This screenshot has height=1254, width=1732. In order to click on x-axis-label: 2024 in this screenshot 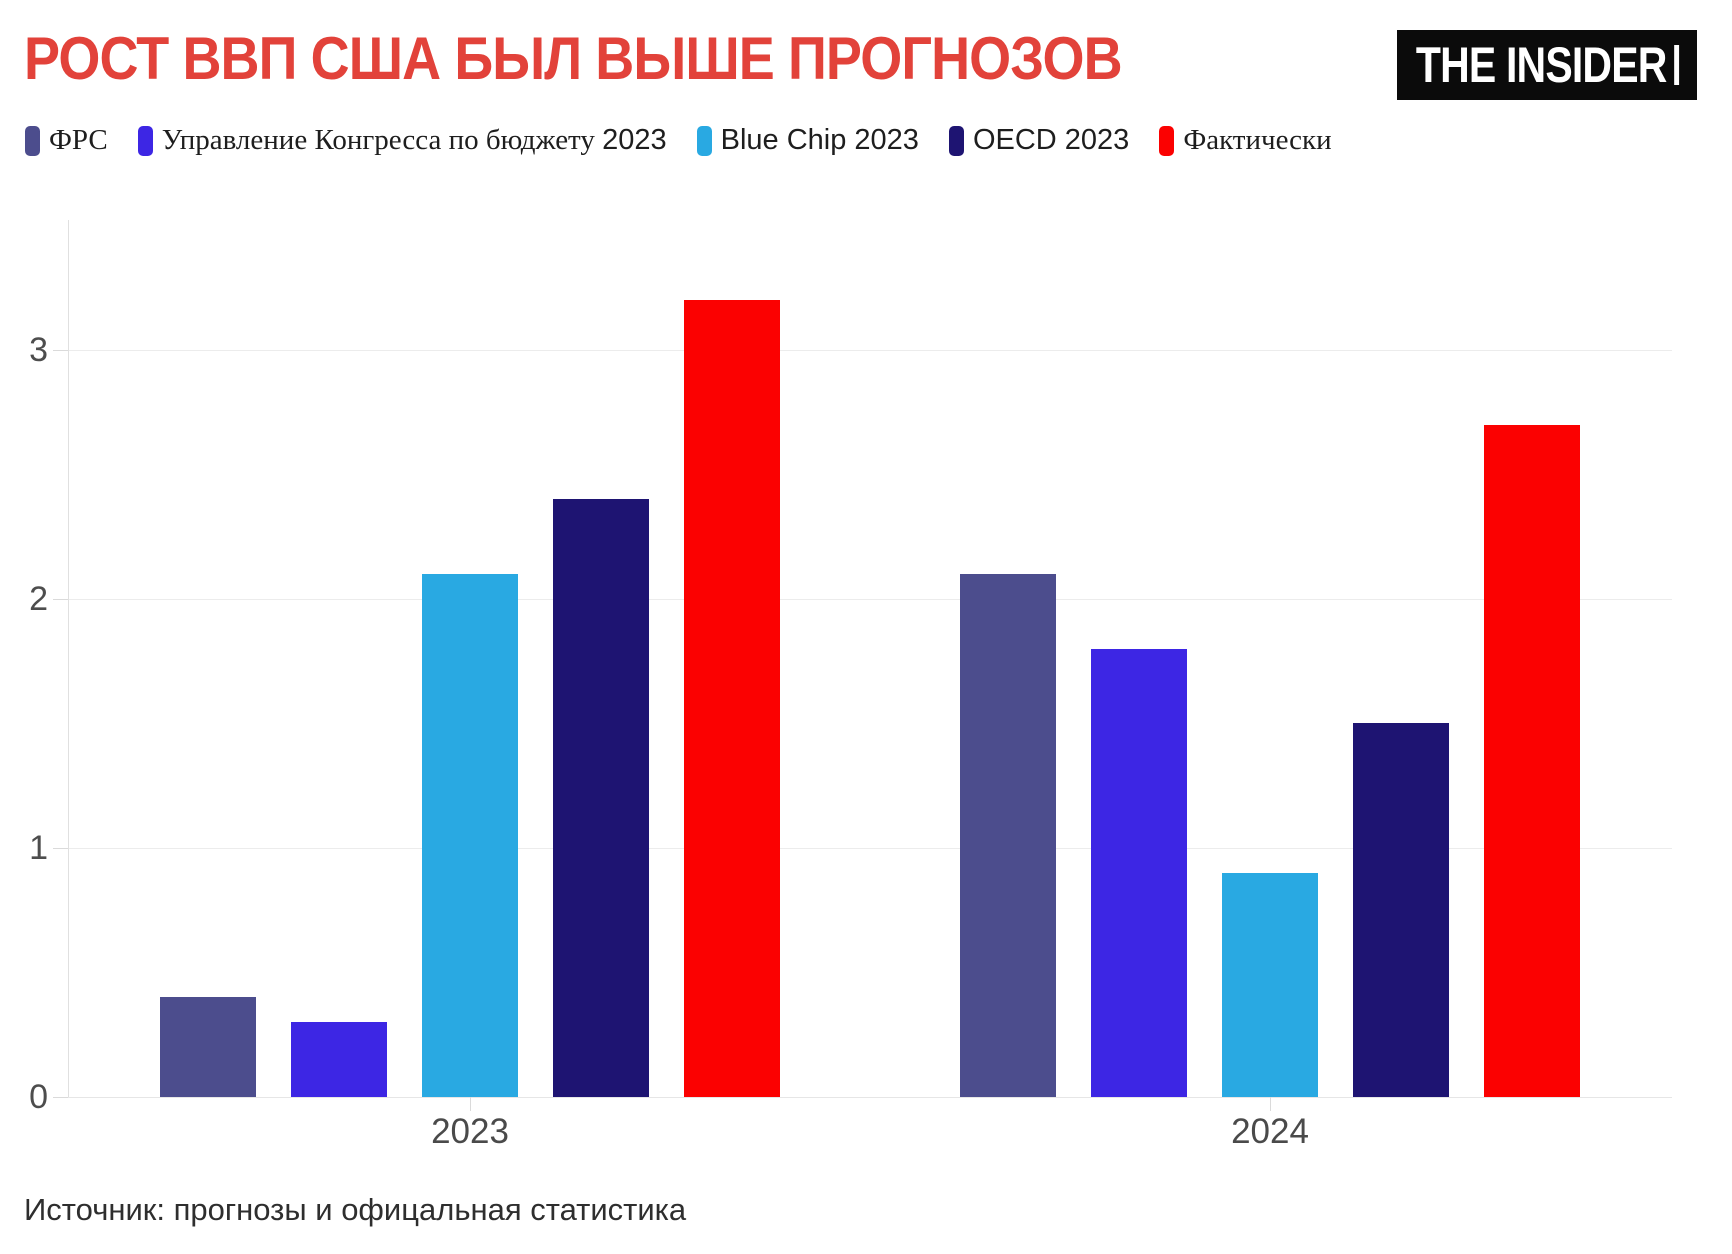, I will do `click(1270, 1131)`.